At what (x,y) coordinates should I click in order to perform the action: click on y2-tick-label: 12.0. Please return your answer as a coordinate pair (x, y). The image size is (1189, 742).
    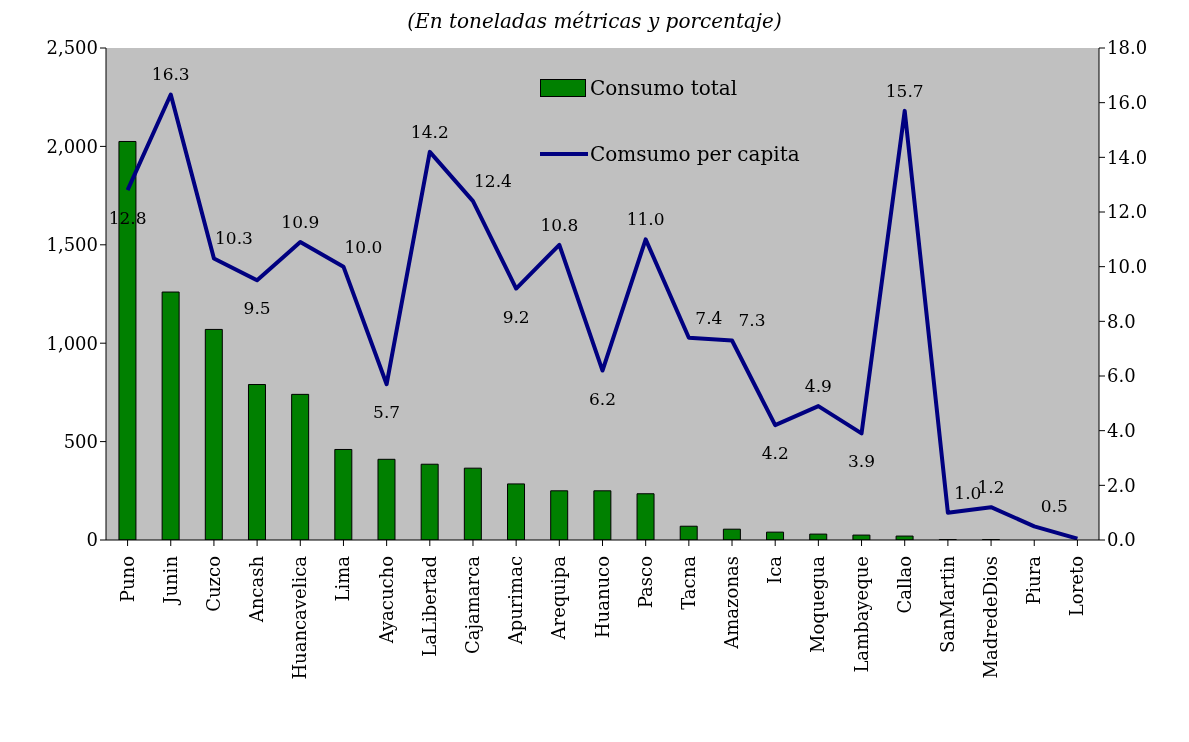
    Looking at the image, I should click on (1127, 212).